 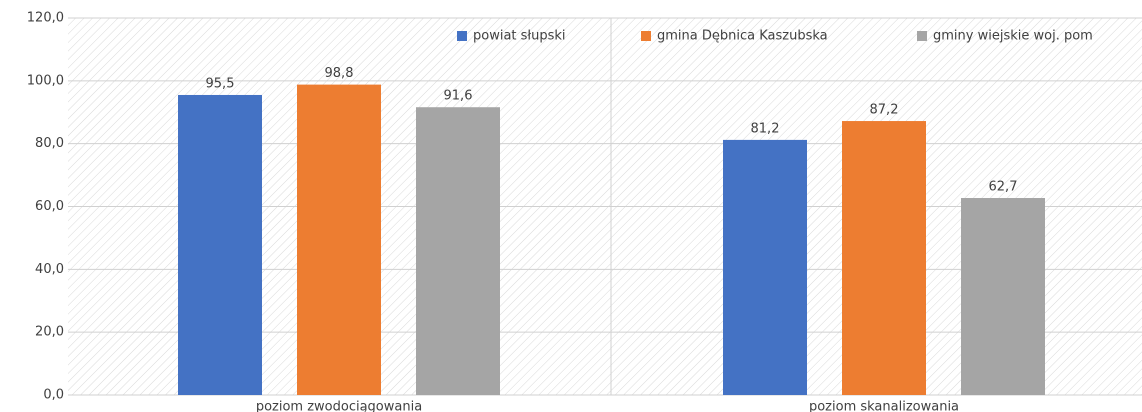 I want to click on legend-label: gmina Dębnica Kaszubska, so click(x=742, y=36).